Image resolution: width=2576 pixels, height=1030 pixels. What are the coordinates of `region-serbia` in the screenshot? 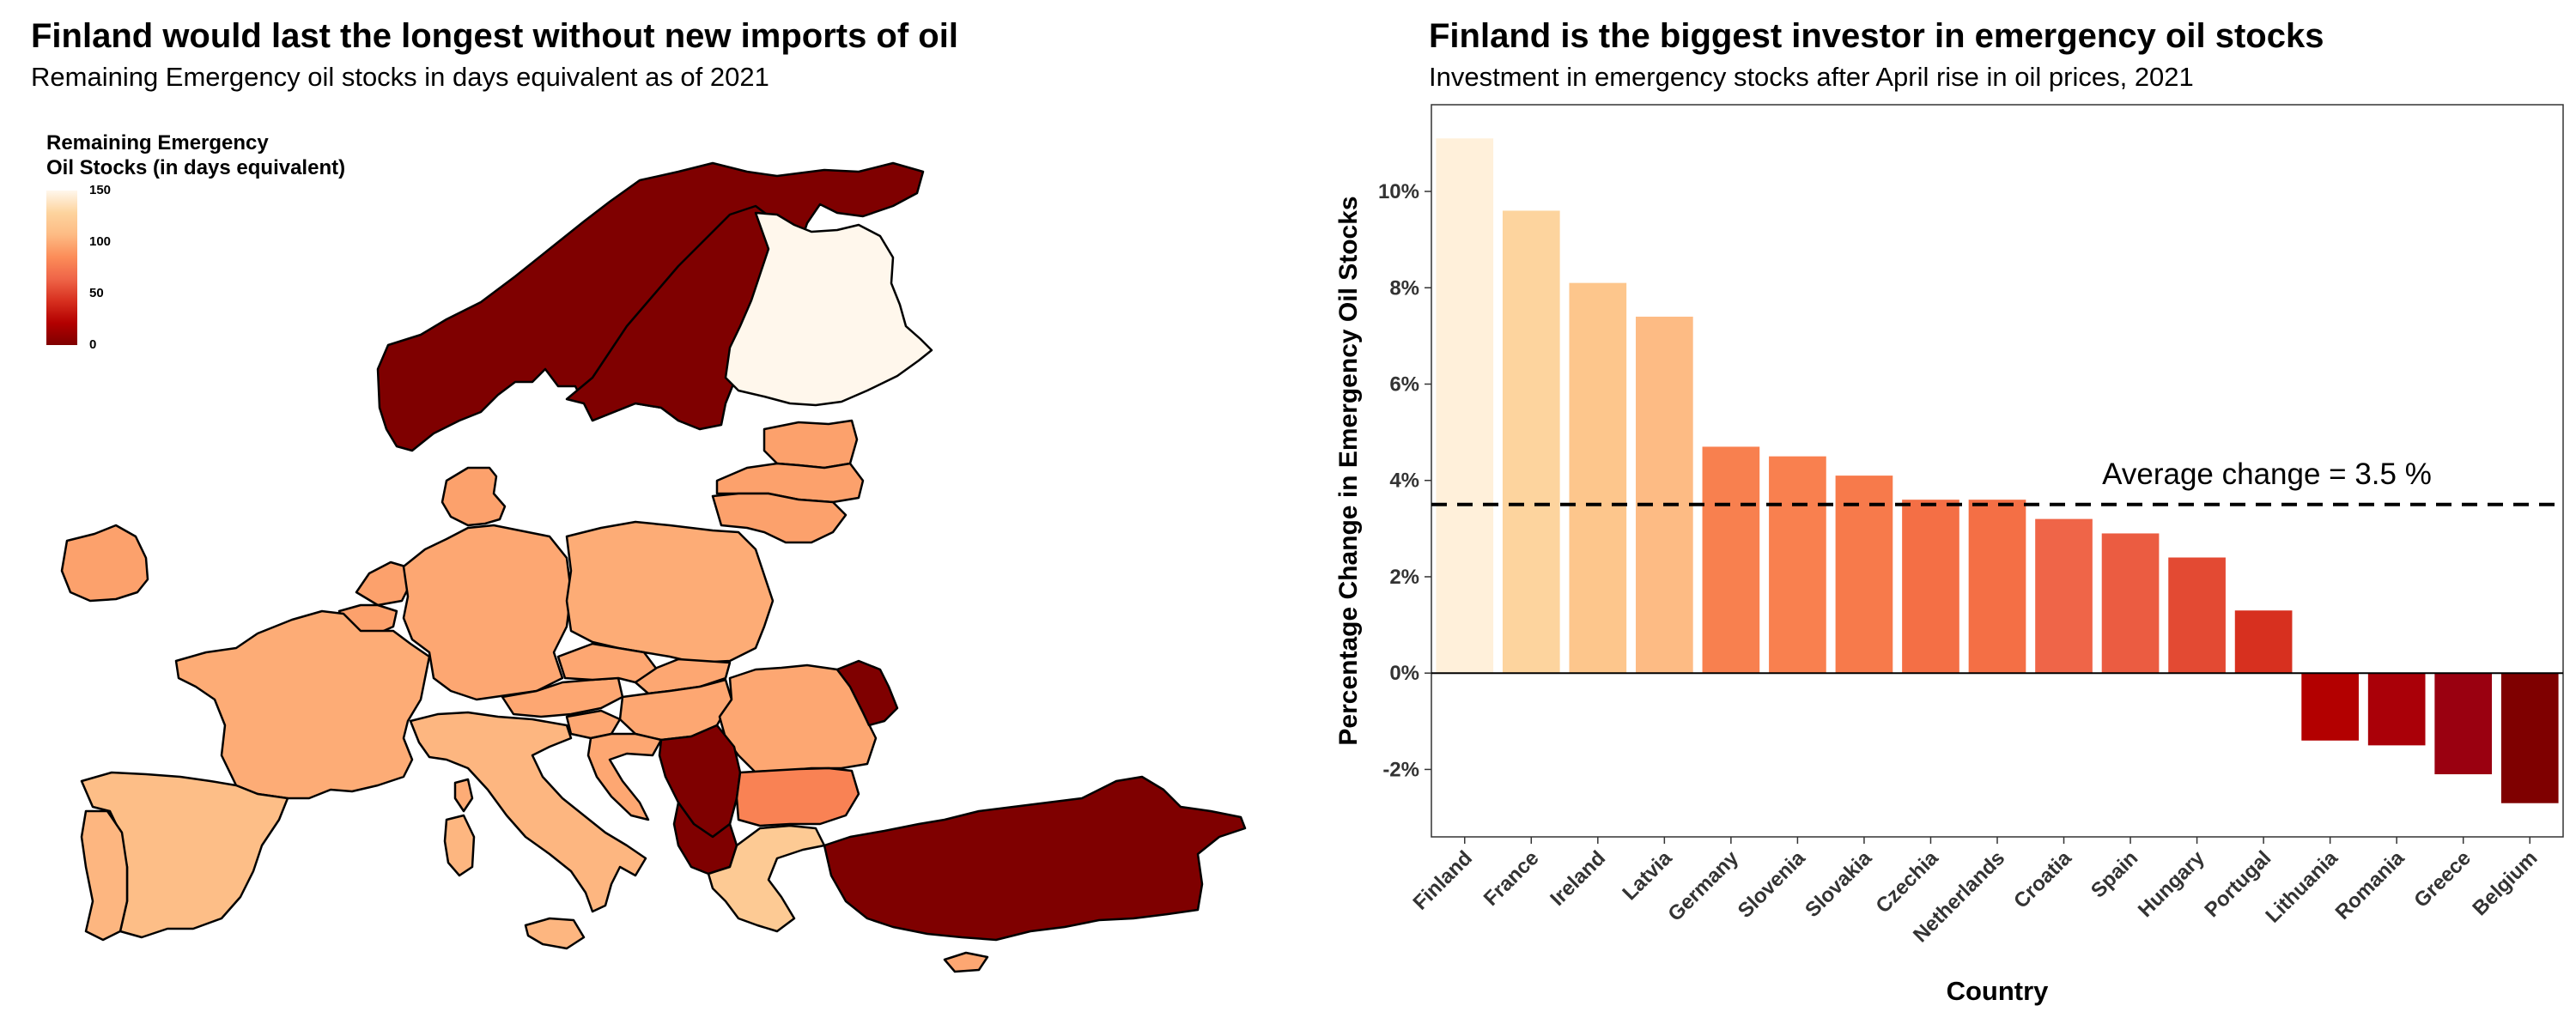 It's located at (700, 781).